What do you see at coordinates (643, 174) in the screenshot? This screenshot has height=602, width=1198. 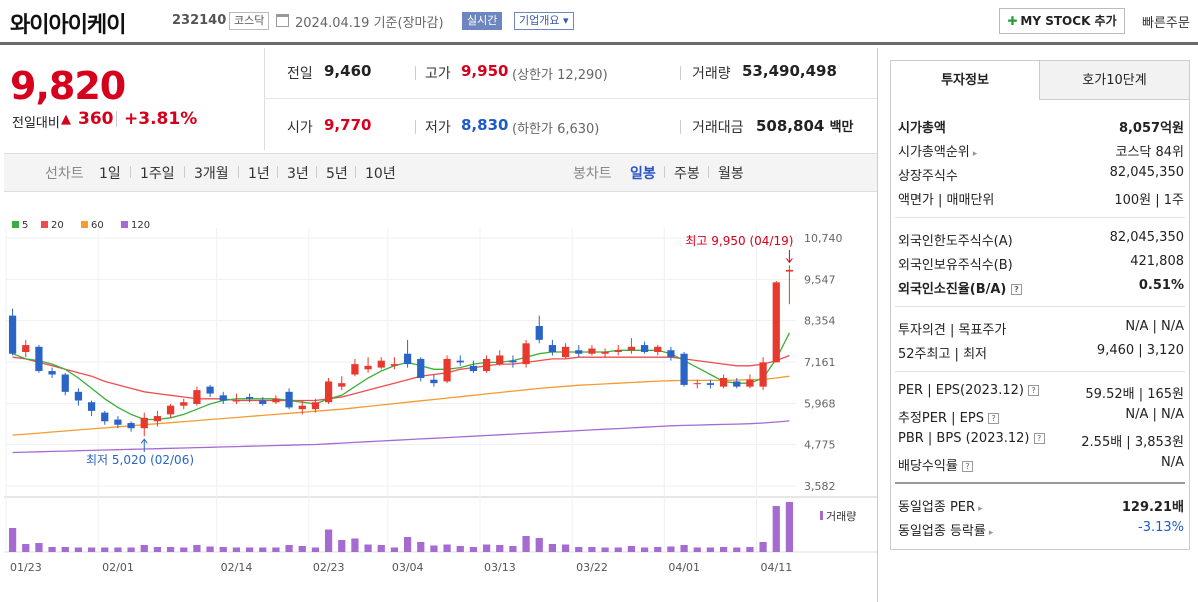 I see `candle-daily: 일봉` at bounding box center [643, 174].